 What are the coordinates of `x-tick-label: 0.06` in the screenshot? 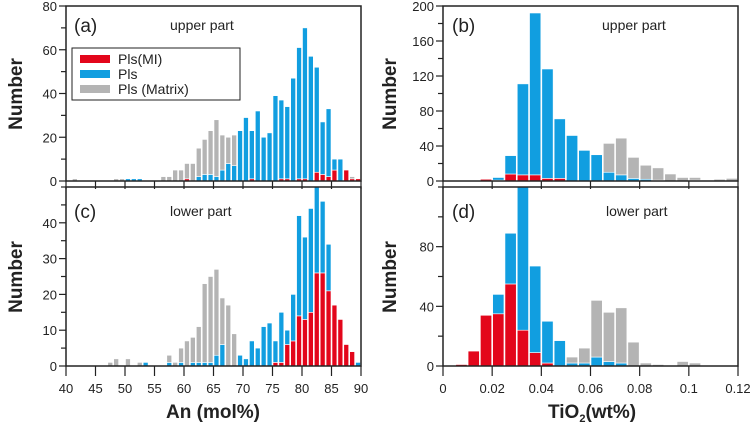 It's located at (590, 388).